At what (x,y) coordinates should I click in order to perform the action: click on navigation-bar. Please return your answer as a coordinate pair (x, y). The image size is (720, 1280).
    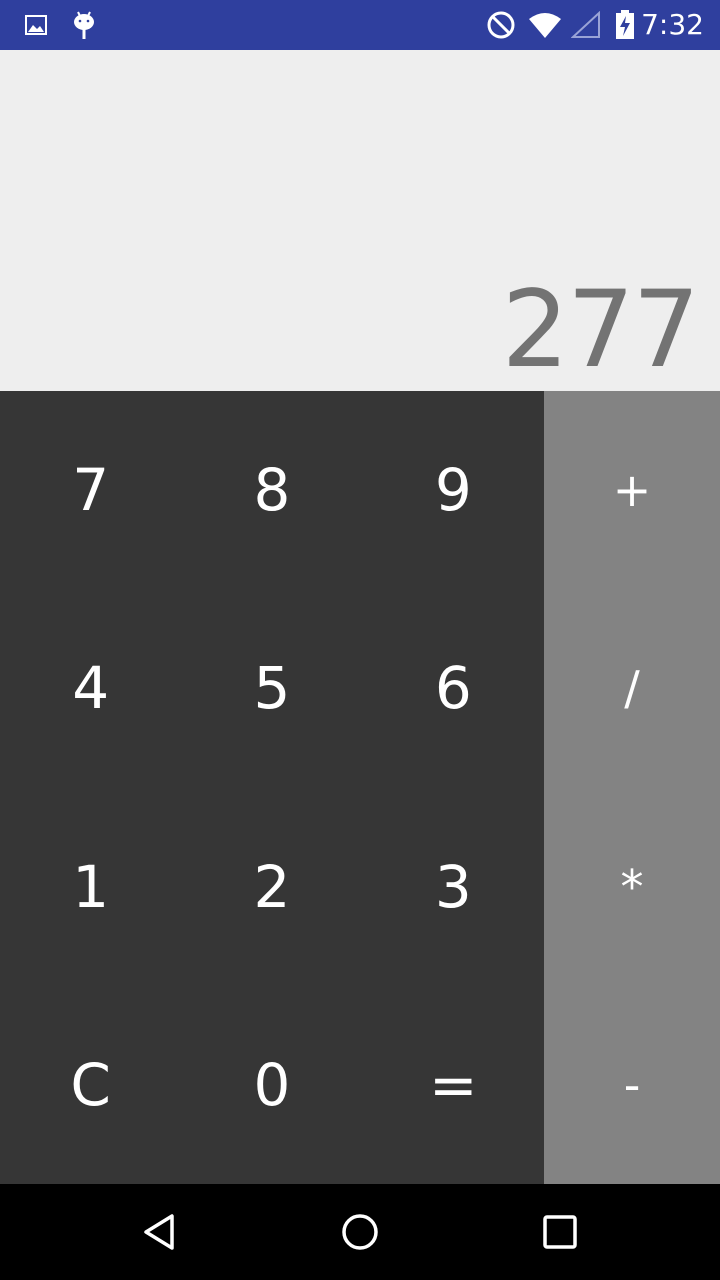
    Looking at the image, I should click on (360, 1232).